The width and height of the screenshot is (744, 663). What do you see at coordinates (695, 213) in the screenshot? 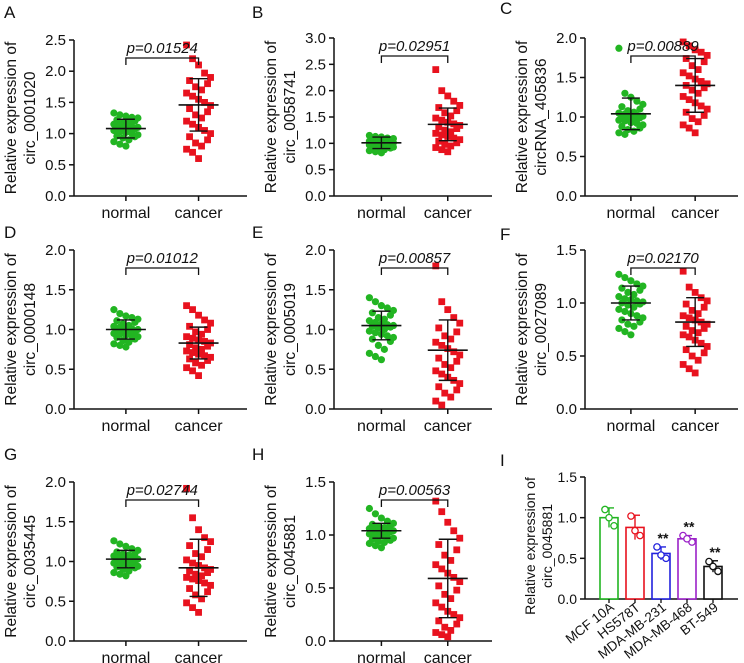
I see `x-tick-label: cancer` at bounding box center [695, 213].